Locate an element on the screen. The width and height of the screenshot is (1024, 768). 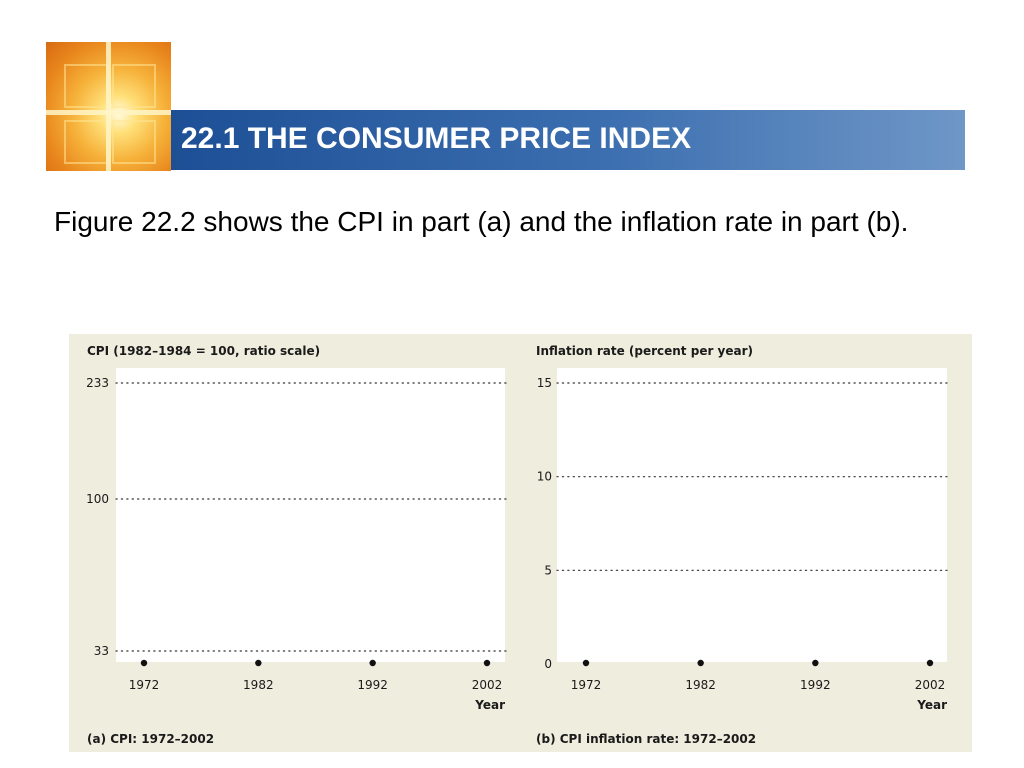
chart-a-ylabel: CPI (1982–1984 = 100, ratio scale) is located at coordinates (203, 351).